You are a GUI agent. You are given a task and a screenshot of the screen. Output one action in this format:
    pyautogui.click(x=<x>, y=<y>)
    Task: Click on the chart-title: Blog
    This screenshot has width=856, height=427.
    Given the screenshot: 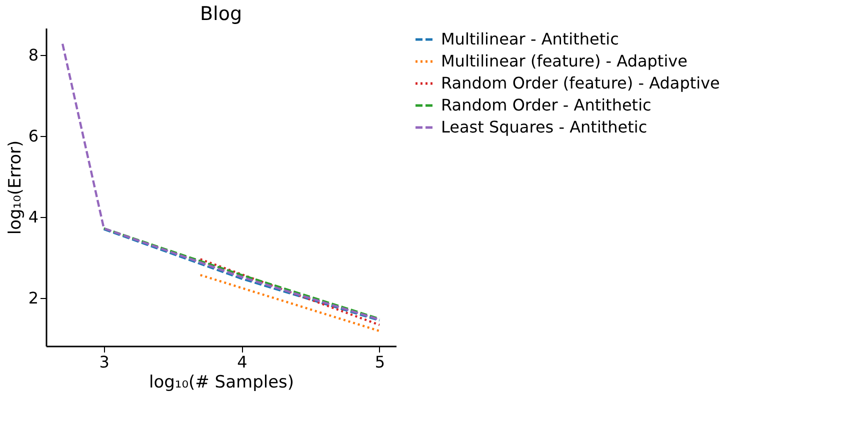 What is the action you would take?
    pyautogui.click(x=221, y=14)
    